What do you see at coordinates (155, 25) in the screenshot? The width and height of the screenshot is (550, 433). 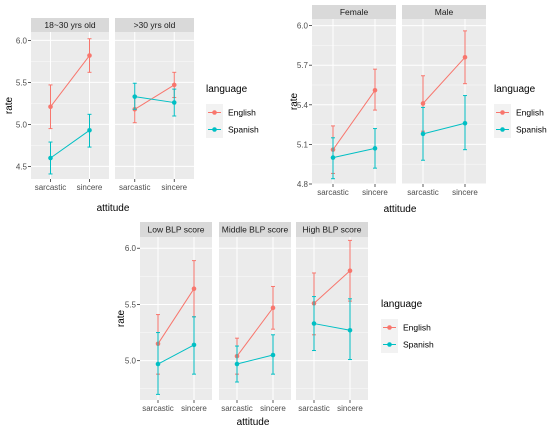 I see `facet-strip-label: >30 yrs old` at bounding box center [155, 25].